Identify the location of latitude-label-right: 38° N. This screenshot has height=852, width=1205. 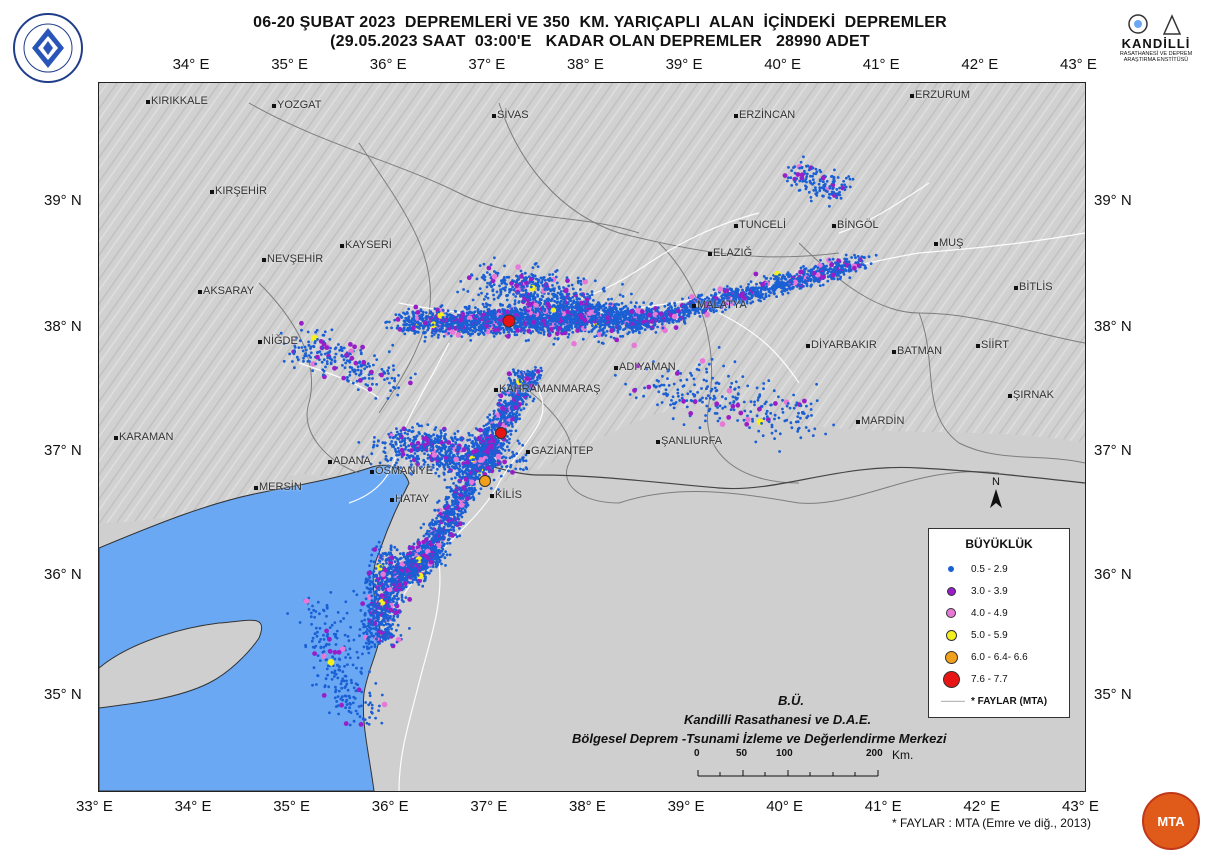
(1113, 326).